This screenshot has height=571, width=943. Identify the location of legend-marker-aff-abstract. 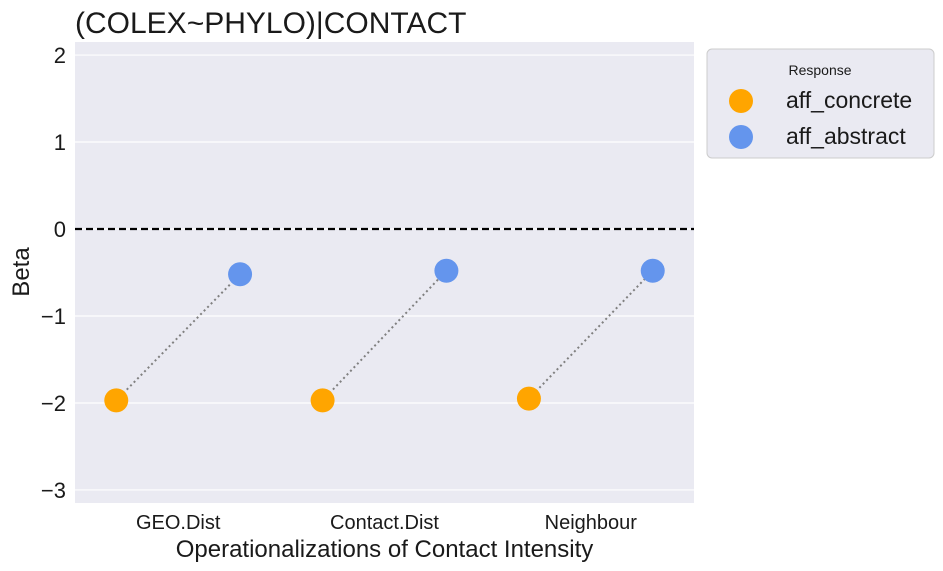
(741, 137).